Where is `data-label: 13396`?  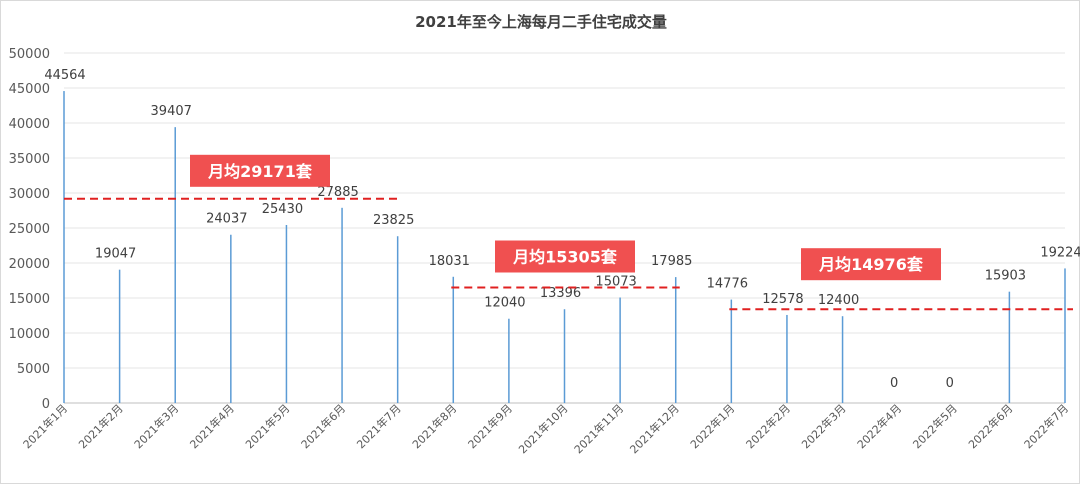
data-label: 13396 is located at coordinates (560, 293).